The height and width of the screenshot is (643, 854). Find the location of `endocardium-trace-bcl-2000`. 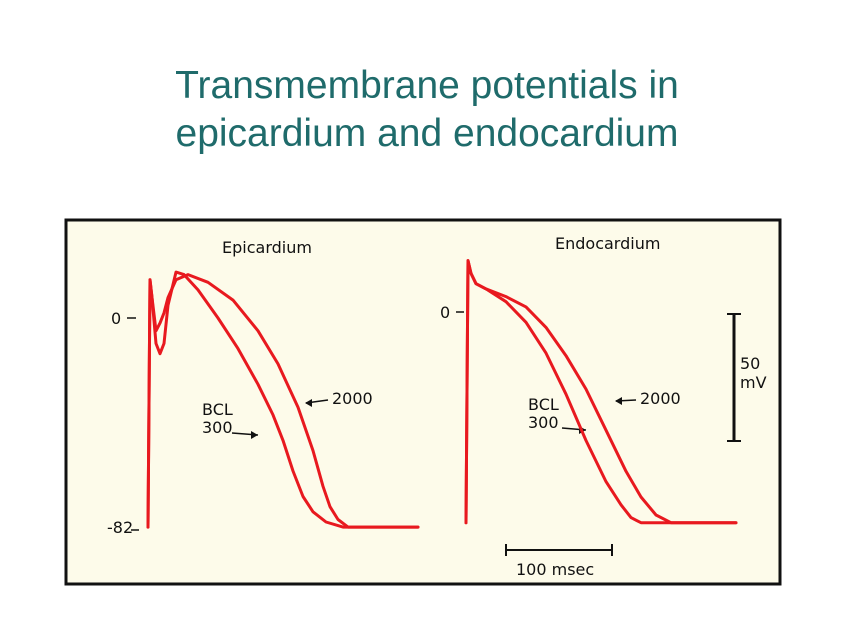

endocardium-trace-bcl-2000 is located at coordinates (601, 392).